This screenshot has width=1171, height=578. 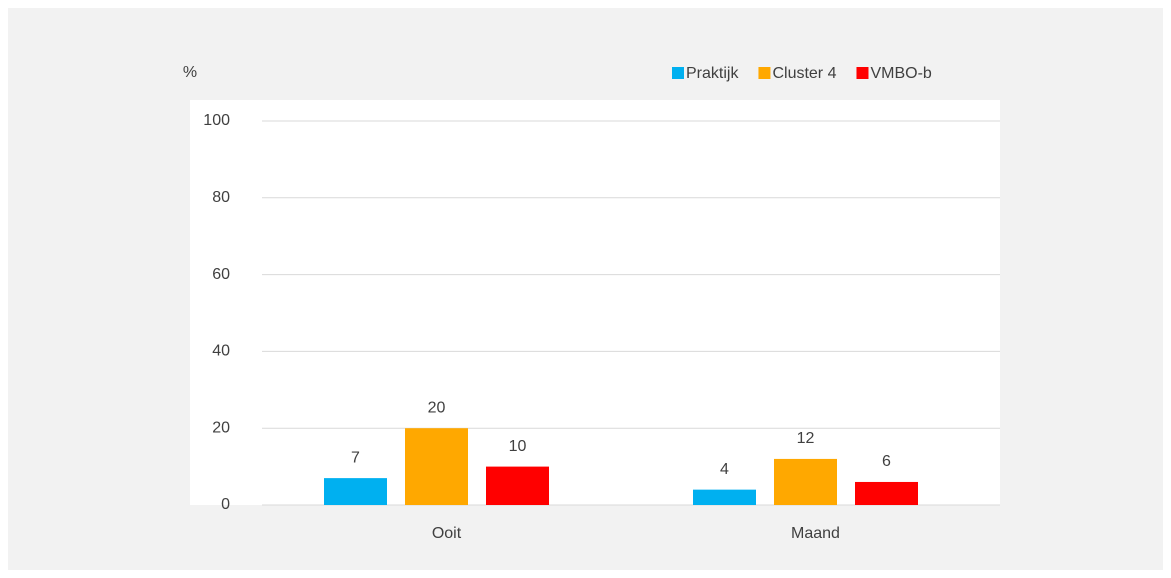 What do you see at coordinates (724, 469) in the screenshot?
I see `data-label: 4` at bounding box center [724, 469].